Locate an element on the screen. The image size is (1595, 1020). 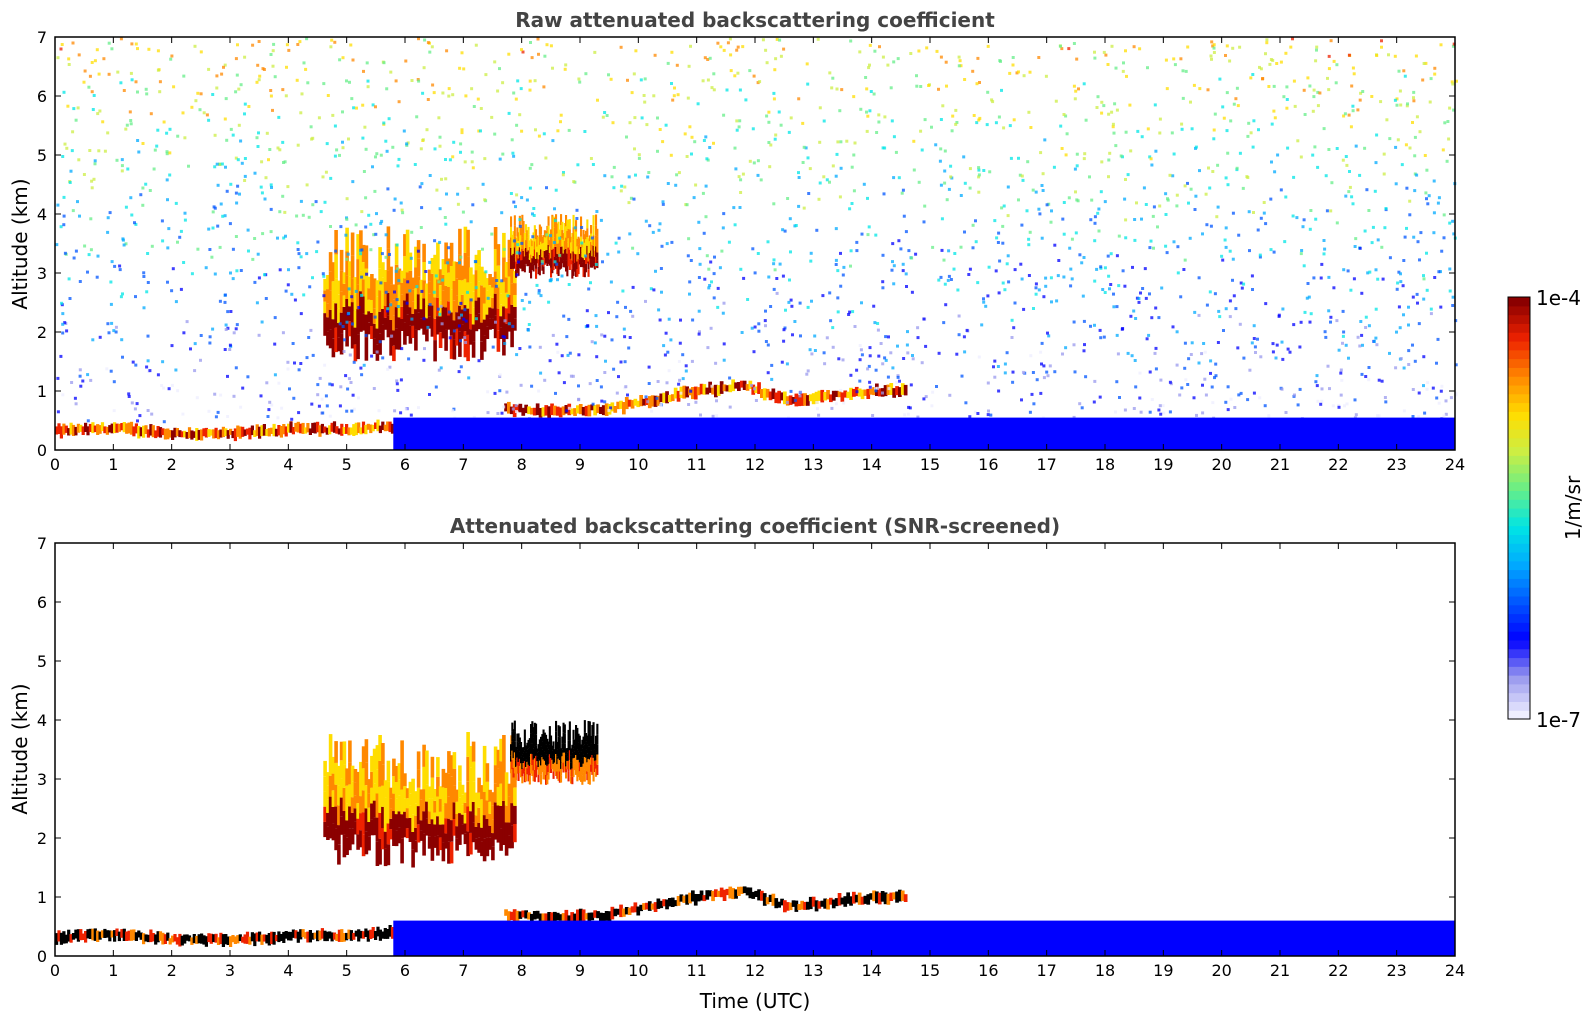
y-tick-label: 6 is located at coordinates (42, 602).